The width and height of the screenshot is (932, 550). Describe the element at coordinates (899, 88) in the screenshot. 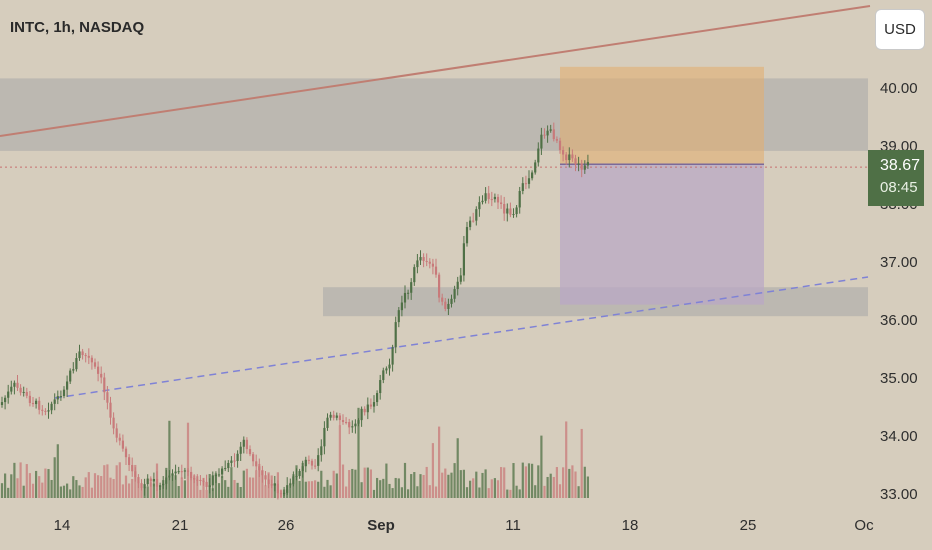

I see `price-tick: 40.00` at that location.